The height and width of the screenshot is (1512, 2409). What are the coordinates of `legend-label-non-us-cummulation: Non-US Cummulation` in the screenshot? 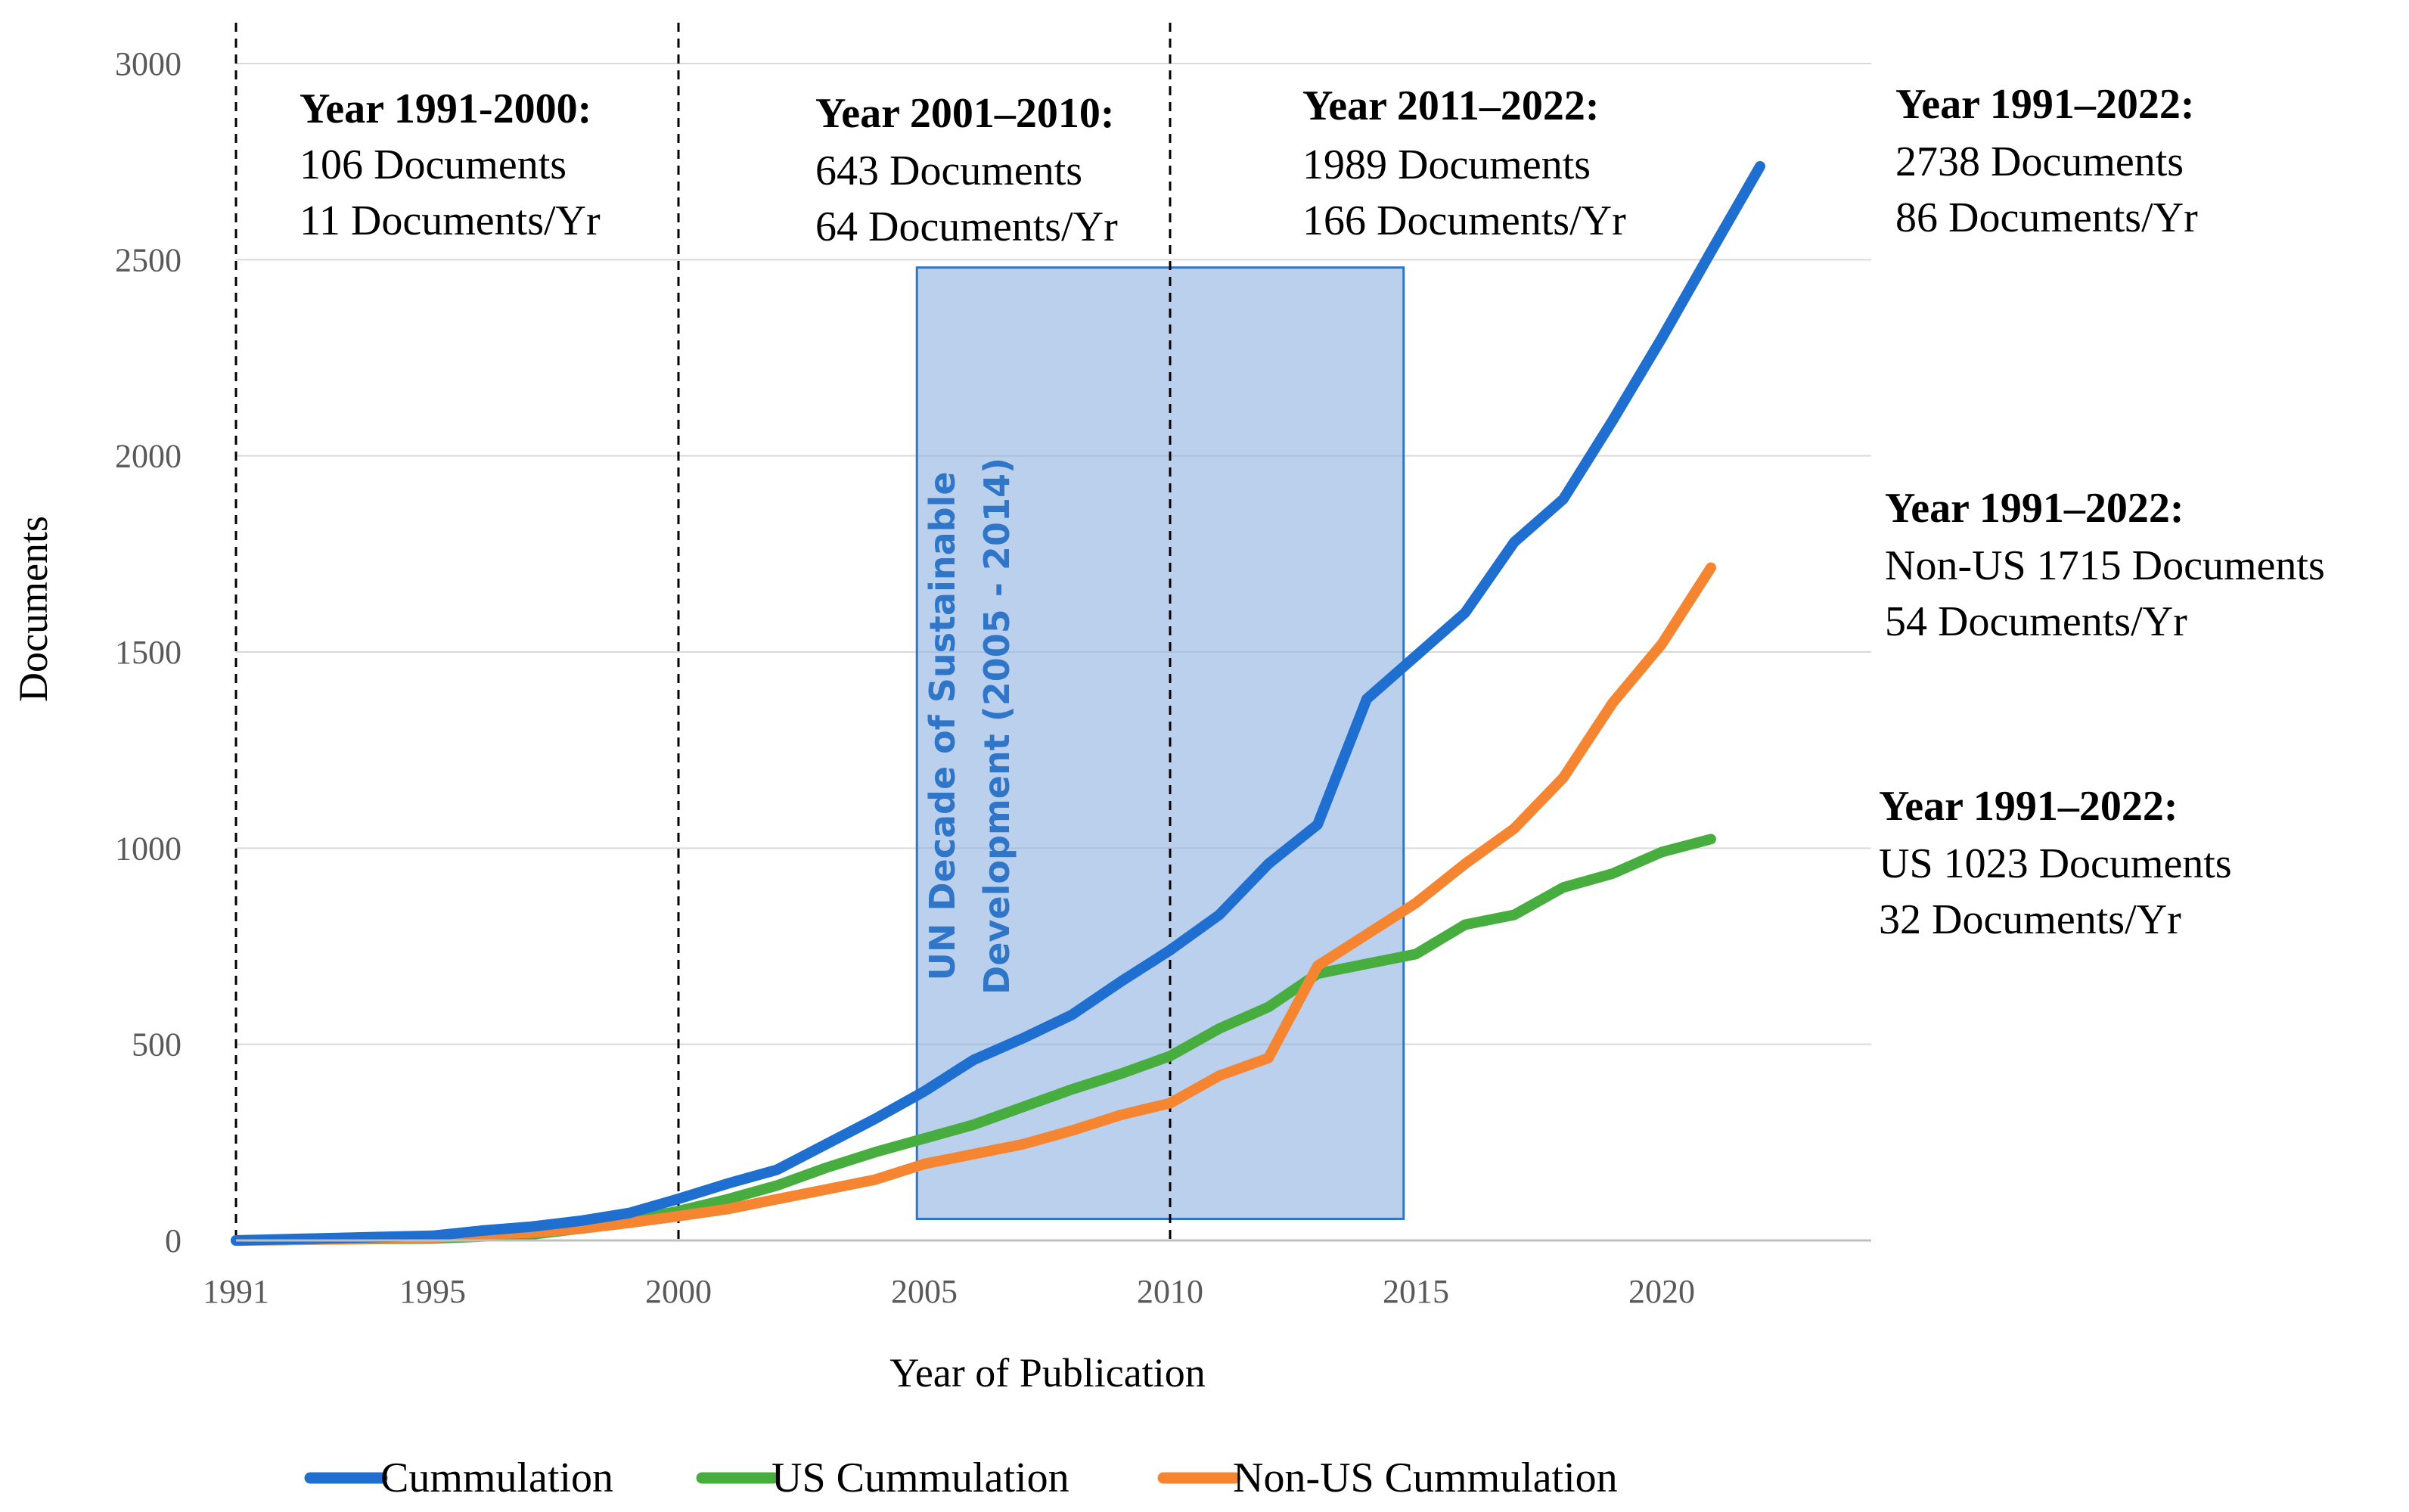 It's located at (1426, 1478).